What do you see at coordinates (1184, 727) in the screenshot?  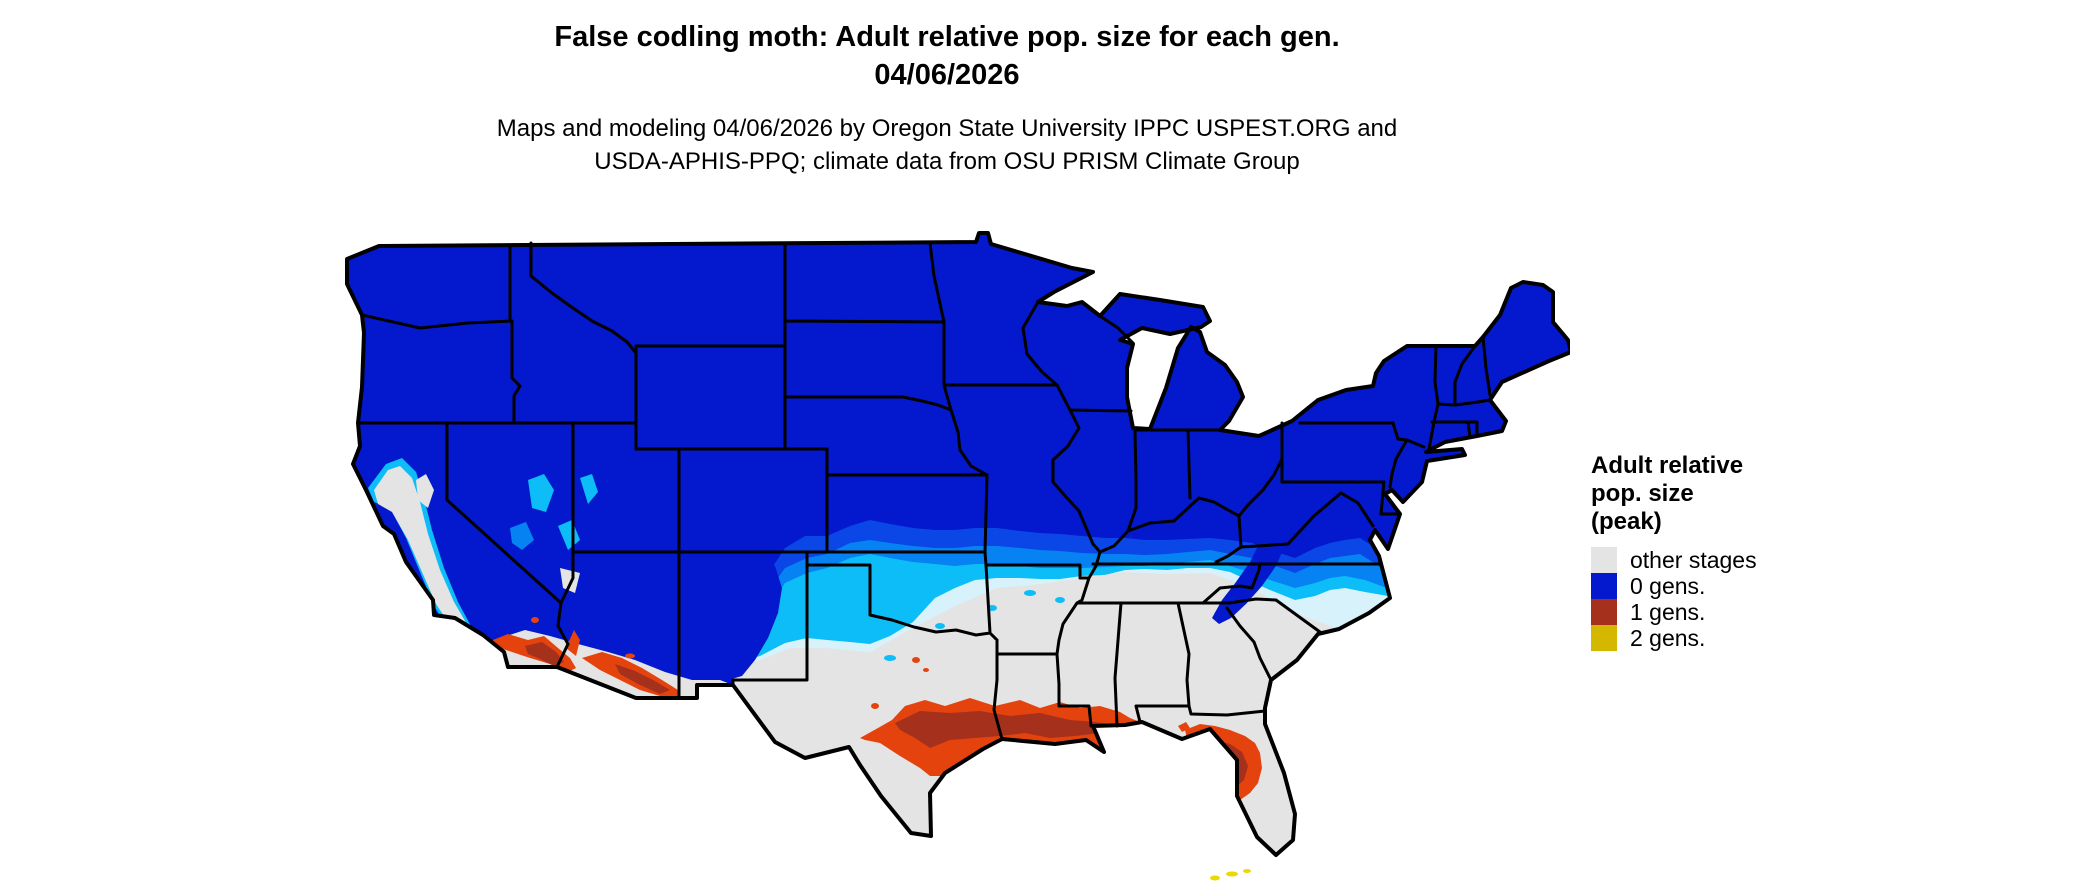 I see `fl-panhandle-red-dot` at bounding box center [1184, 727].